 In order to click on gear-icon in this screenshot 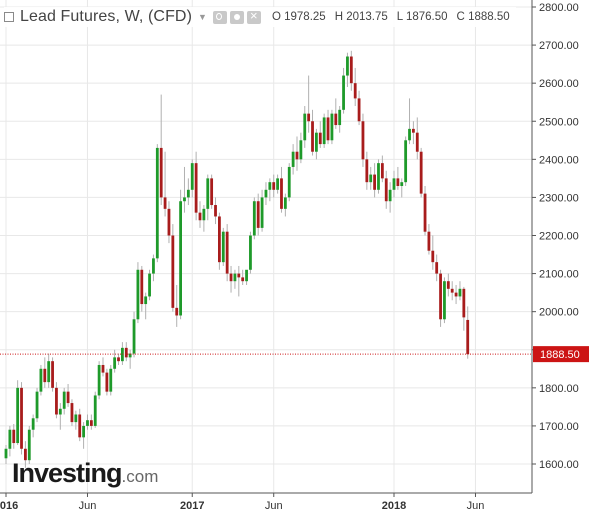, I will do `click(236, 17)`.